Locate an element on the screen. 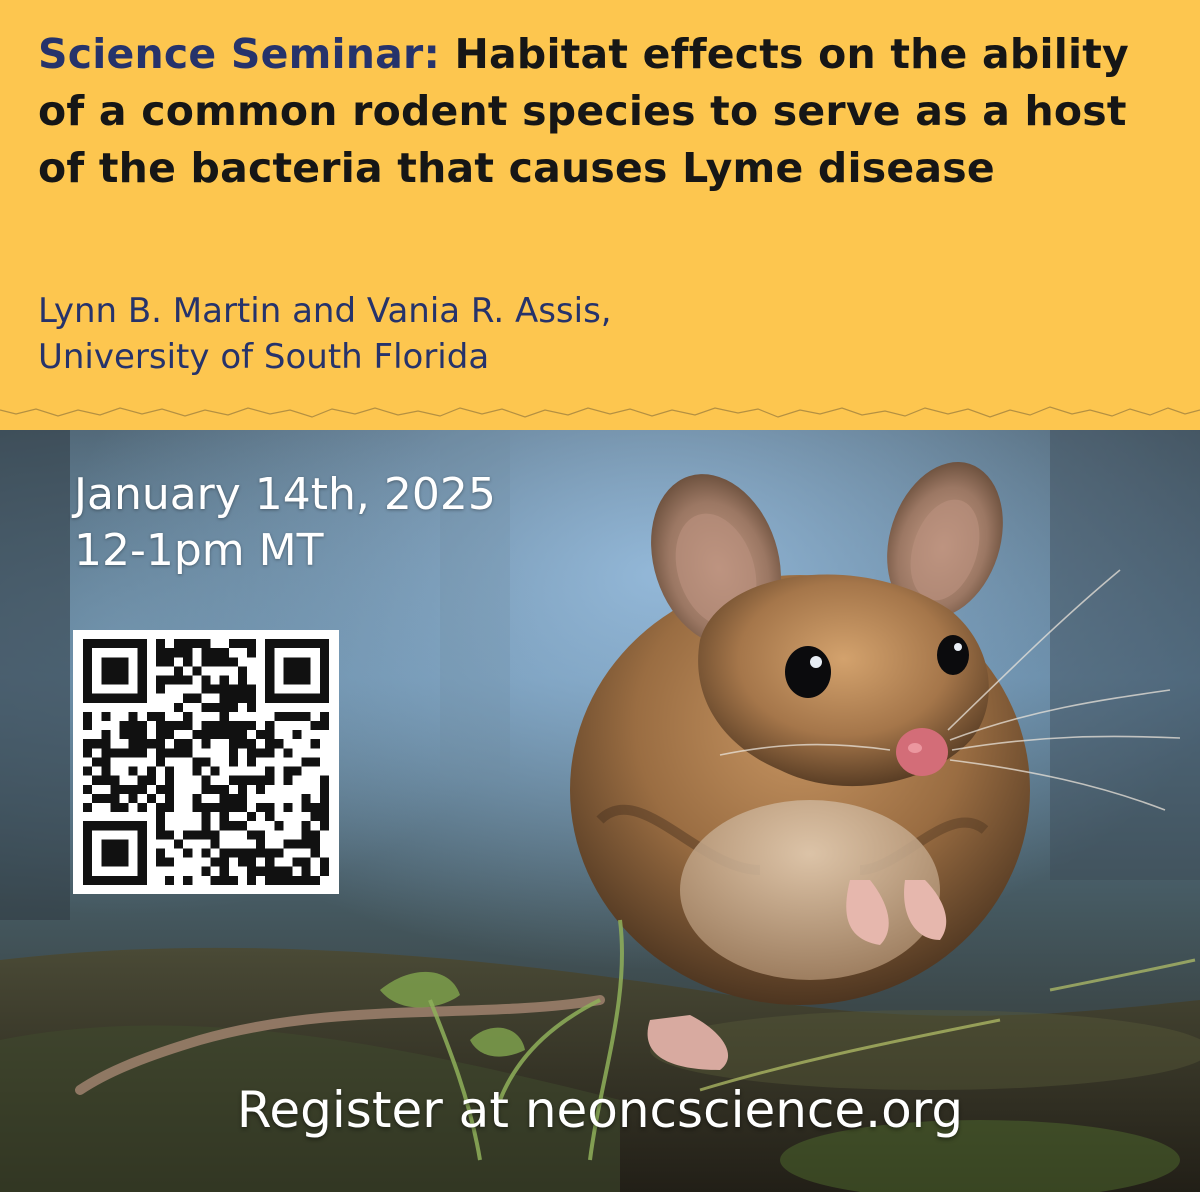  event-date: January 14th, 2025 is located at coordinates (285, 494).